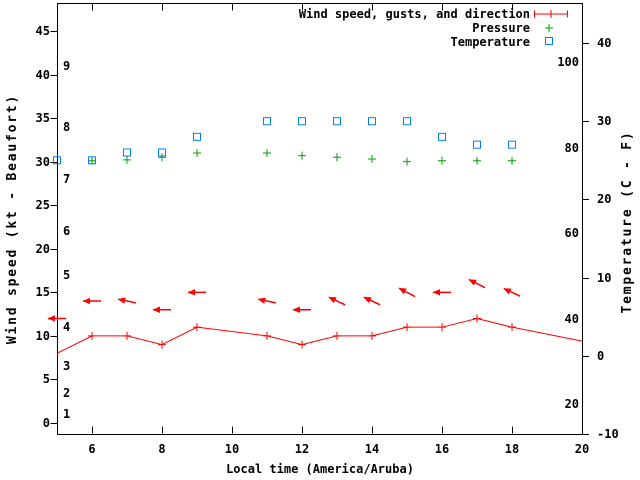 The width and height of the screenshot is (640, 480). I want to click on legend-temperature-marker, so click(549, 41).